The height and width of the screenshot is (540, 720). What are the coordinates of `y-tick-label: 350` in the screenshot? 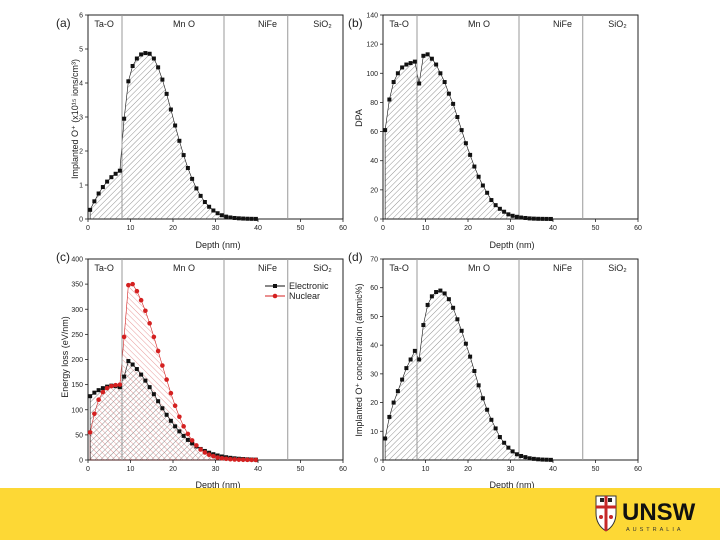 It's located at (77, 285).